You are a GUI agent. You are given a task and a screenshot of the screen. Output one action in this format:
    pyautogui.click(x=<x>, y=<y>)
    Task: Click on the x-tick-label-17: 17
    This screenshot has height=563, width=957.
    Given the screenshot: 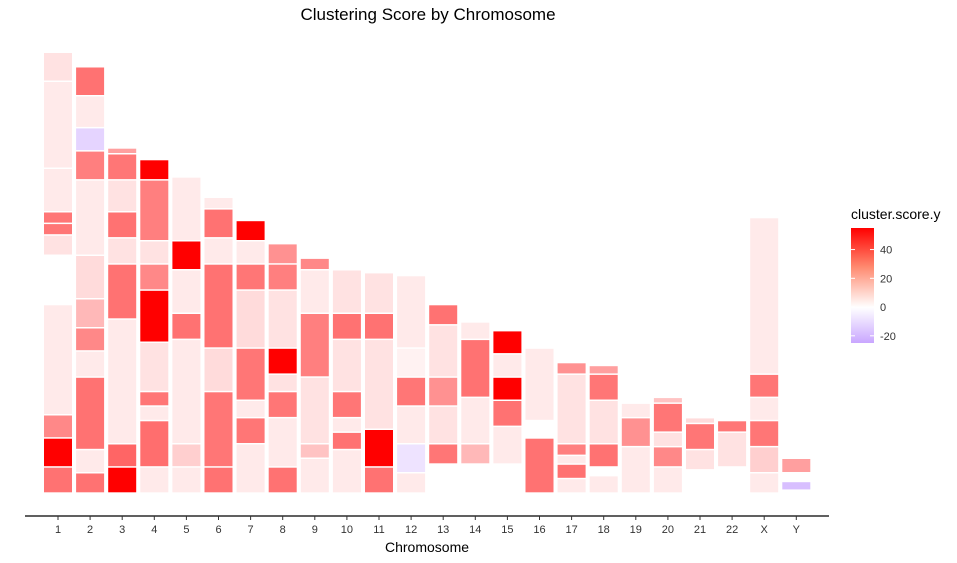 What is the action you would take?
    pyautogui.click(x=571, y=530)
    